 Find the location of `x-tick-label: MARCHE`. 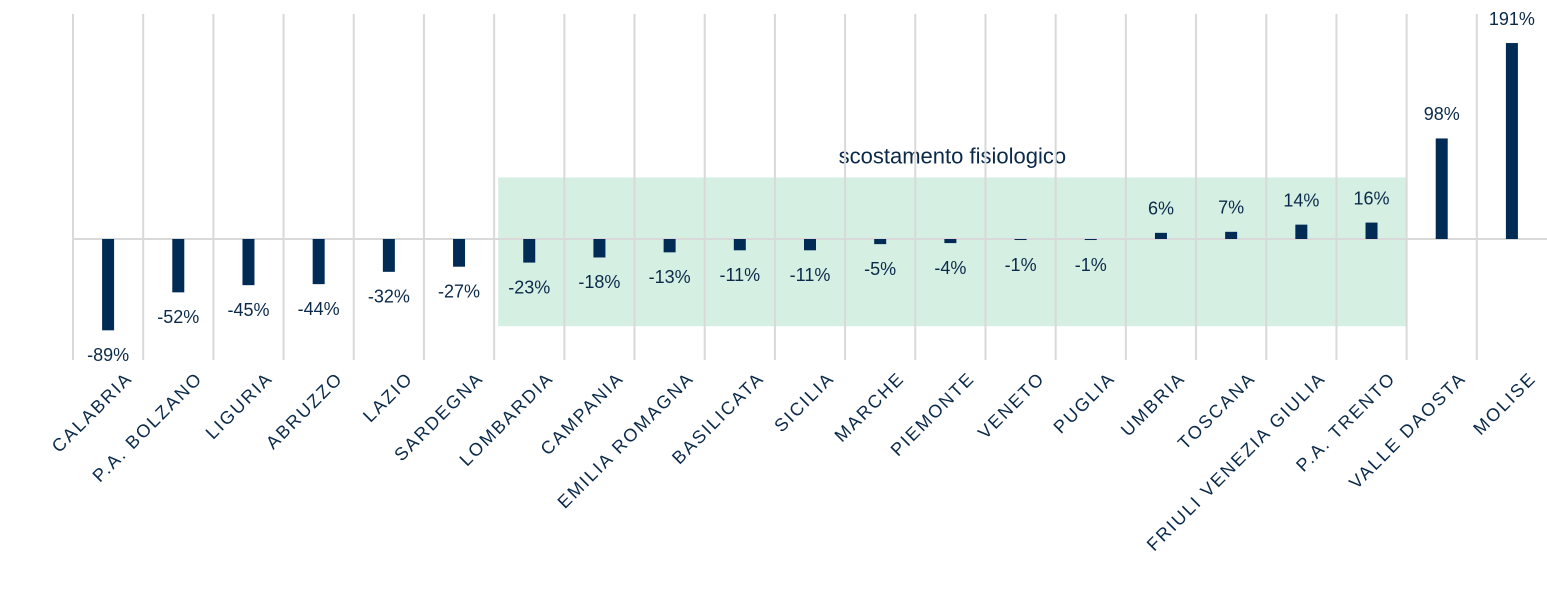

x-tick-label: MARCHE is located at coordinates (870, 407).